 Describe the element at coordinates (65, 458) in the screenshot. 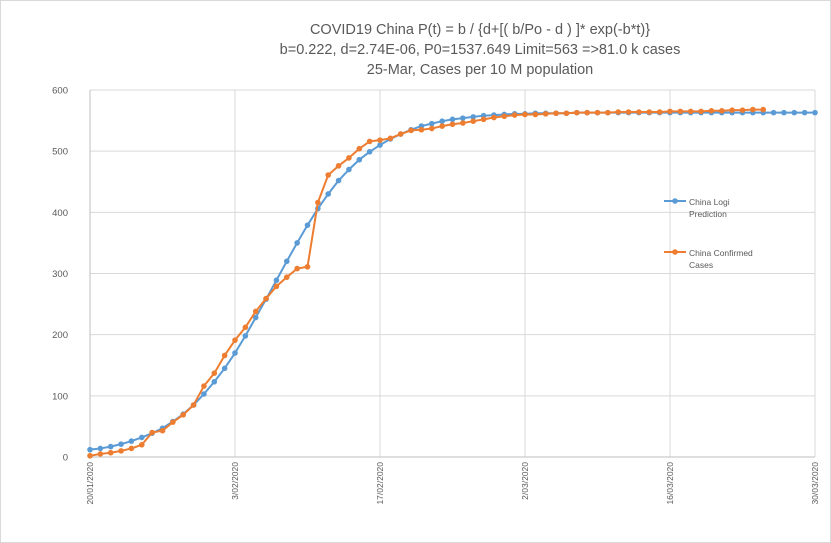

I see `y-tick-label: 0` at that location.